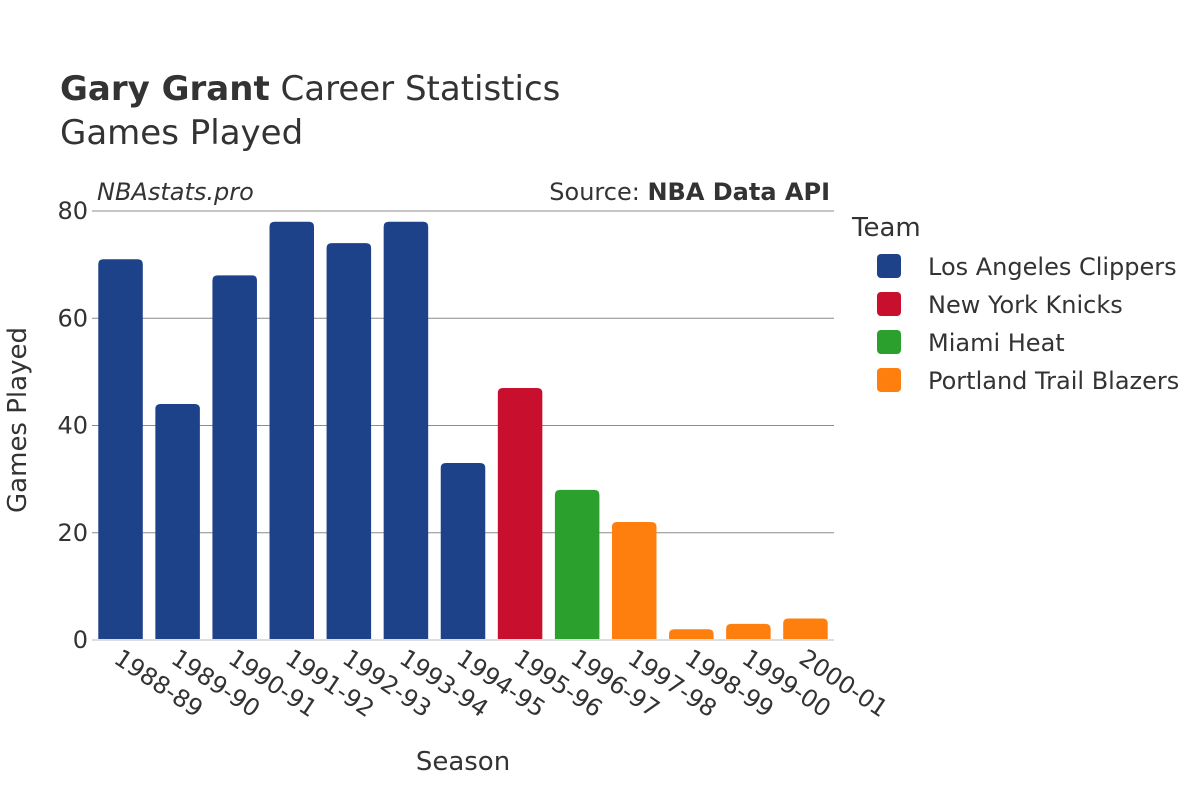  What do you see at coordinates (996, 343) in the screenshot?
I see `legend-label: Miami Heat` at bounding box center [996, 343].